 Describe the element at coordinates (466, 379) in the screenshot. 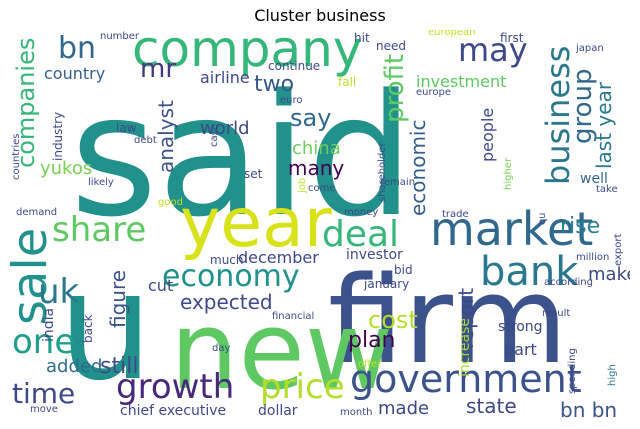

I see `cloud-word-government: government` at that location.